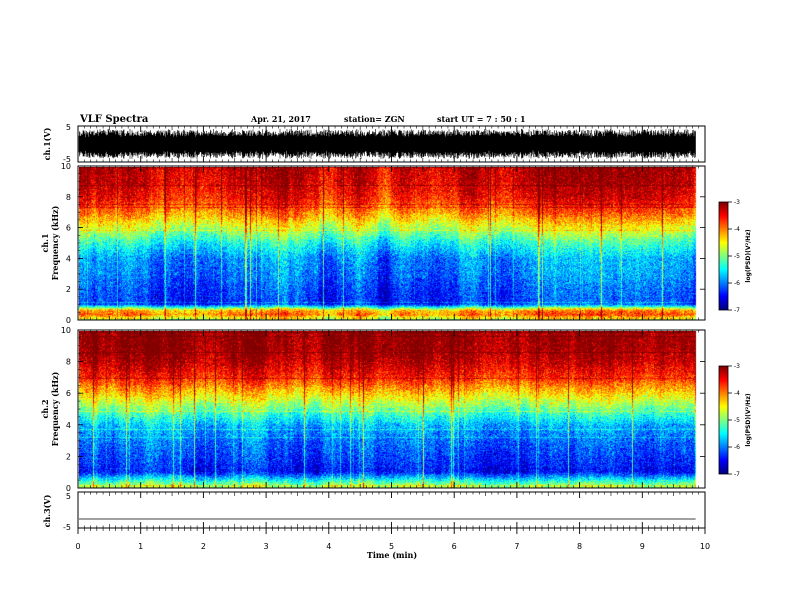  Describe the element at coordinates (203, 546) in the screenshot. I see `time-tick-label: 2` at that location.